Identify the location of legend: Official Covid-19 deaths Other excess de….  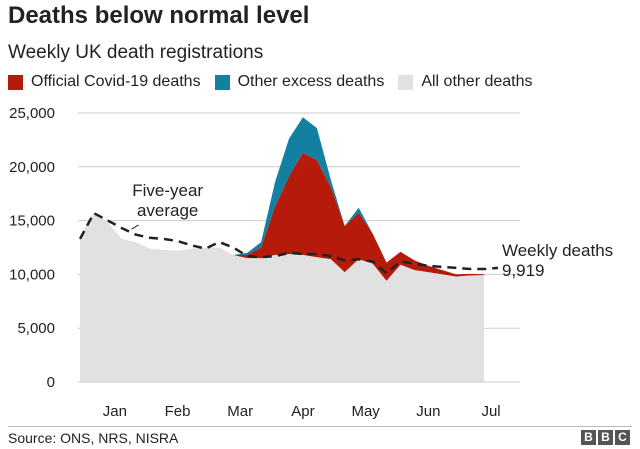
(277, 82).